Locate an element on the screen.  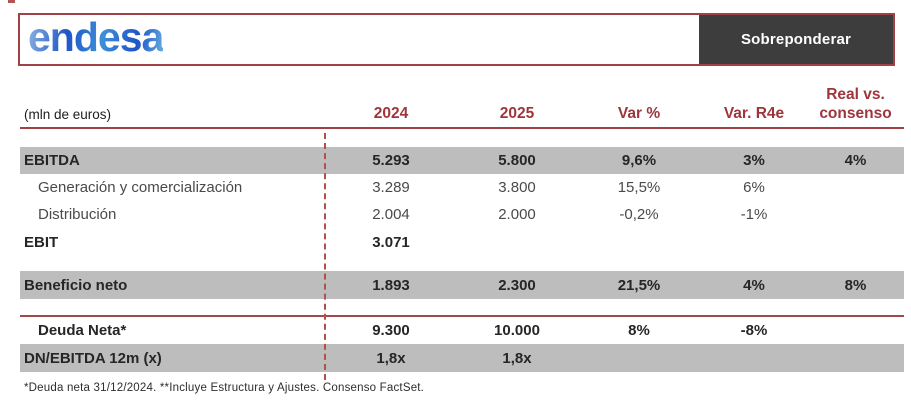
rating-badge: Sobreponderar is located at coordinates (796, 39).